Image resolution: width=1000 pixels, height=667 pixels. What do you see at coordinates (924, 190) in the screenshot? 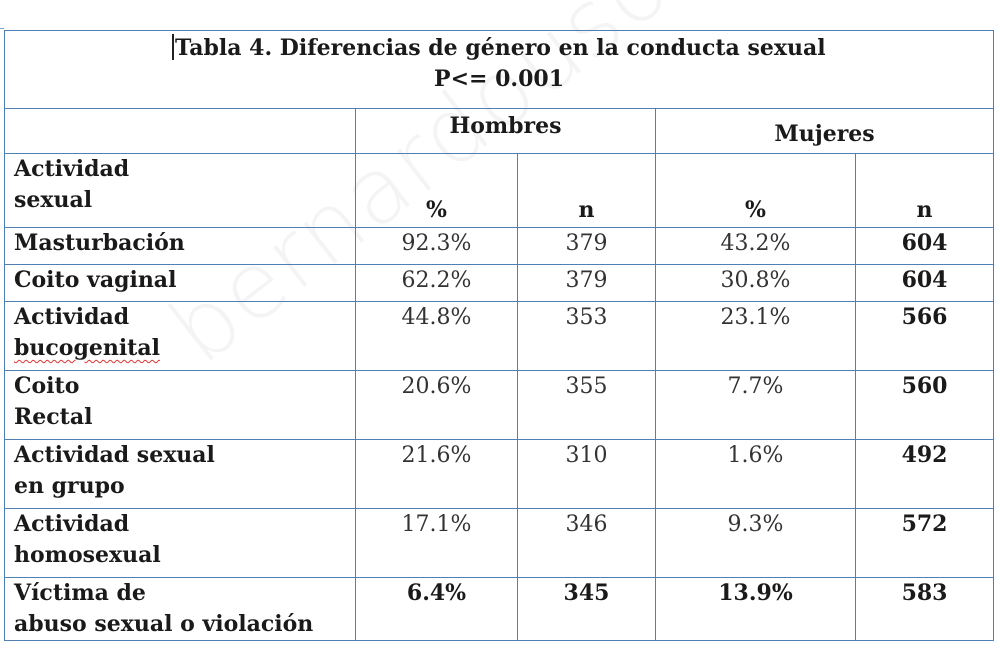
I see `women-n-header: n` at bounding box center [924, 190].